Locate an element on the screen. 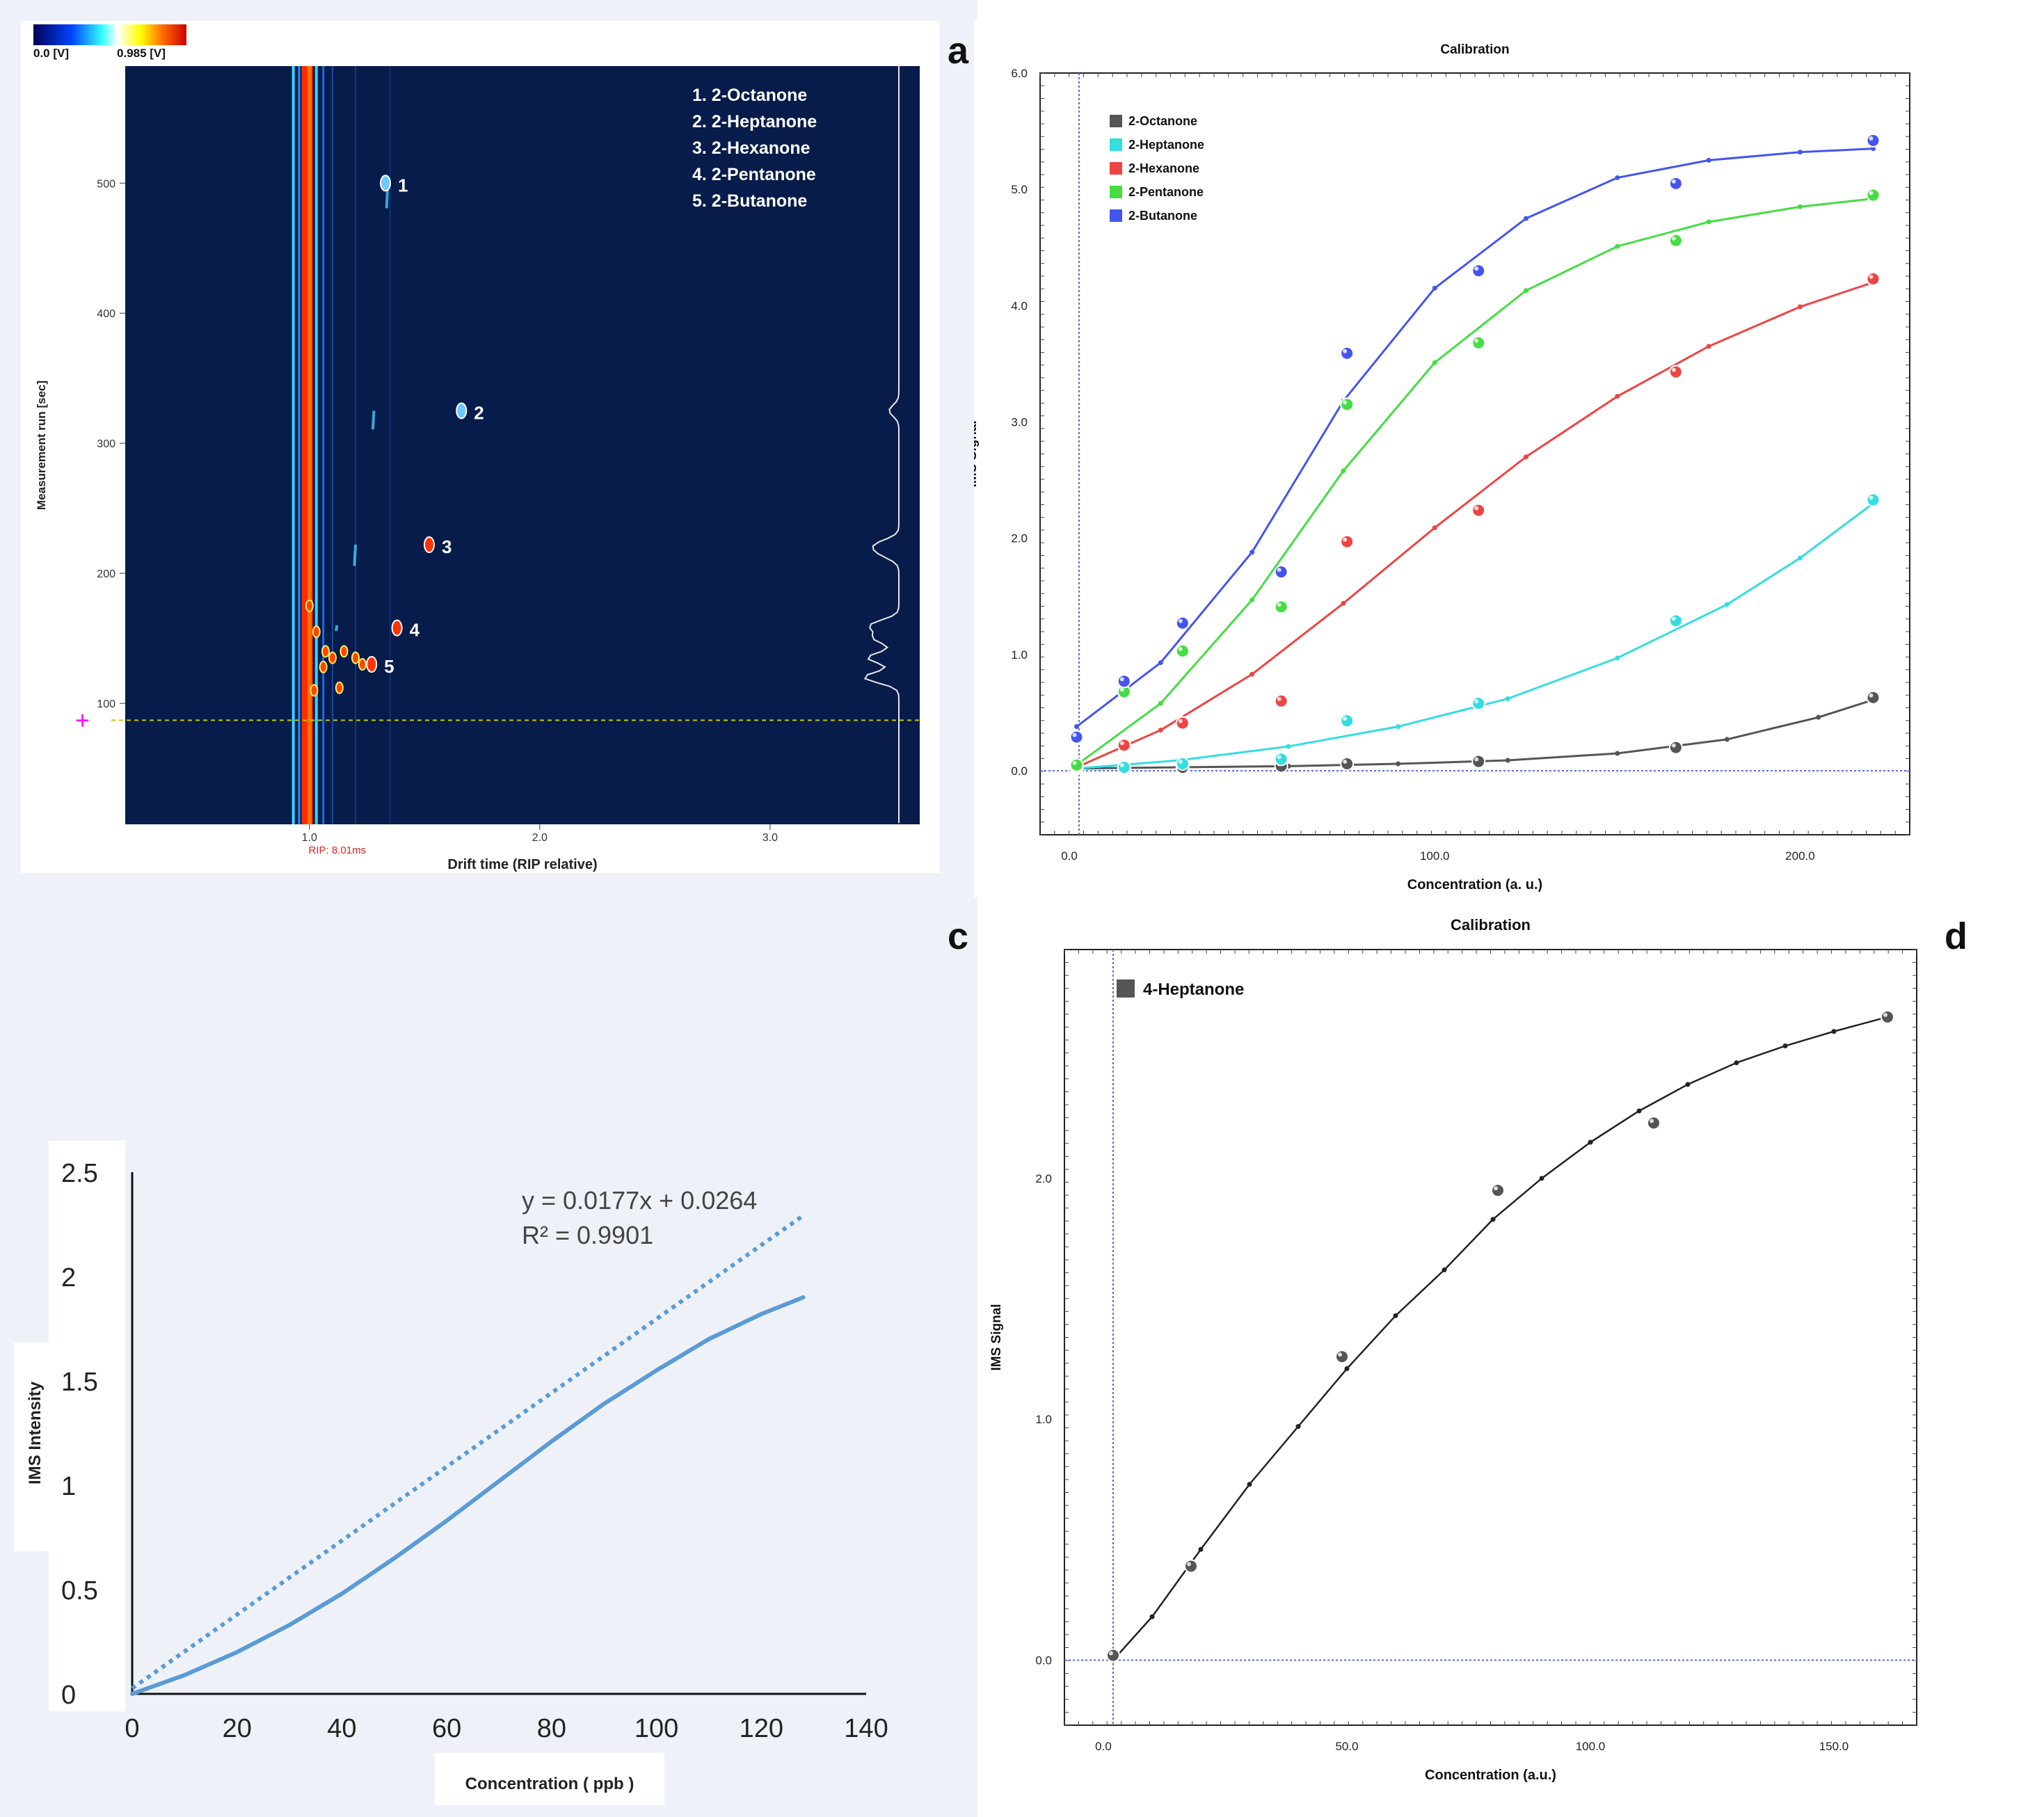  chart-title: Calibration is located at coordinates (1474, 49).